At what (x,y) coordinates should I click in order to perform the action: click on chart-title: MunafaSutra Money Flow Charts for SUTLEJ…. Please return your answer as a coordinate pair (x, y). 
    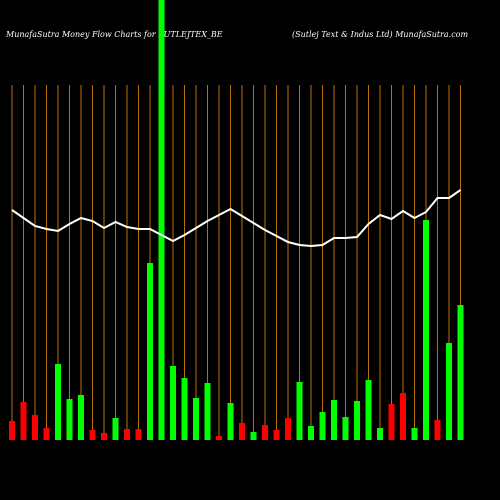
    Looking at the image, I should click on (114, 34).